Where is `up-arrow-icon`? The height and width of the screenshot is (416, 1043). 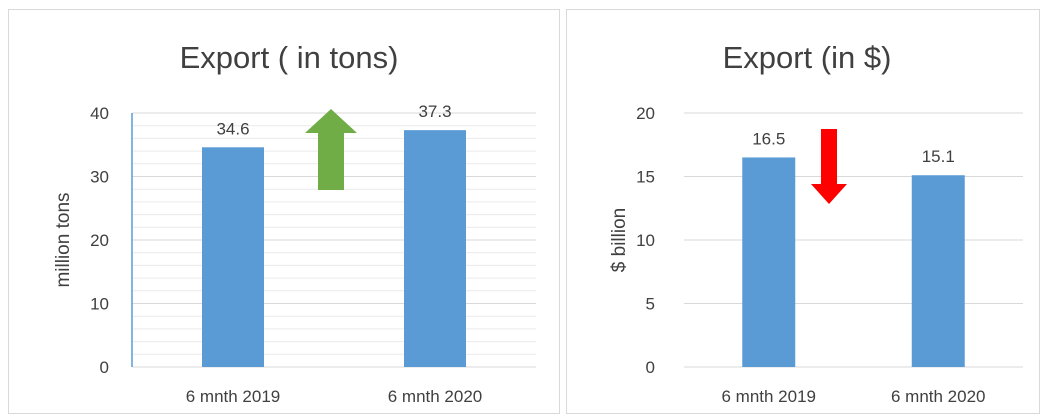 up-arrow-icon is located at coordinates (331, 149).